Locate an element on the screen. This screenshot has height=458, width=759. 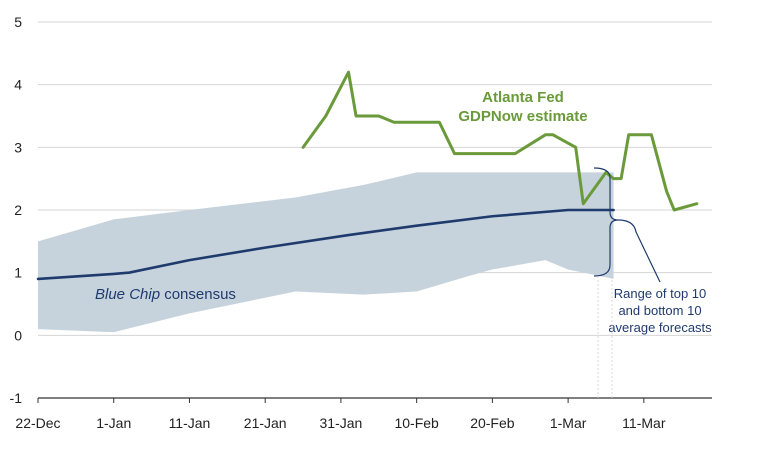
range-label-line1: Range of top 10 is located at coordinates (660, 293).